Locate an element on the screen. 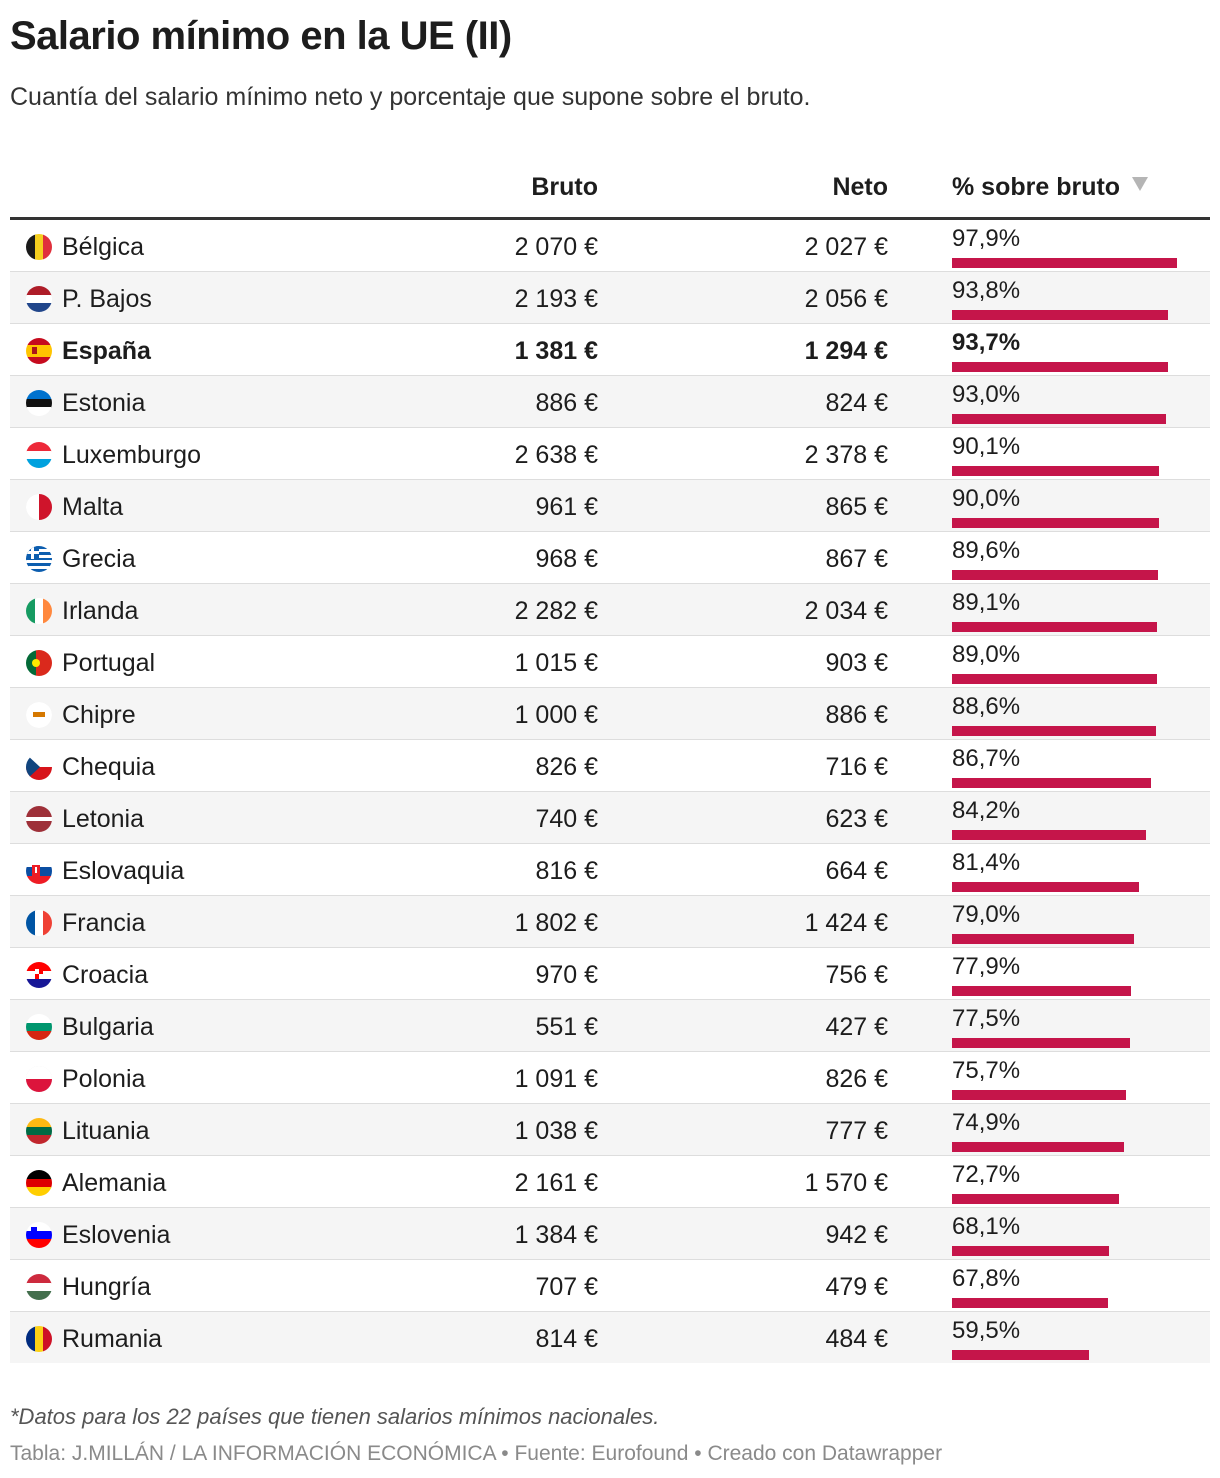  neto-cell: 2 027 € is located at coordinates (846, 247).